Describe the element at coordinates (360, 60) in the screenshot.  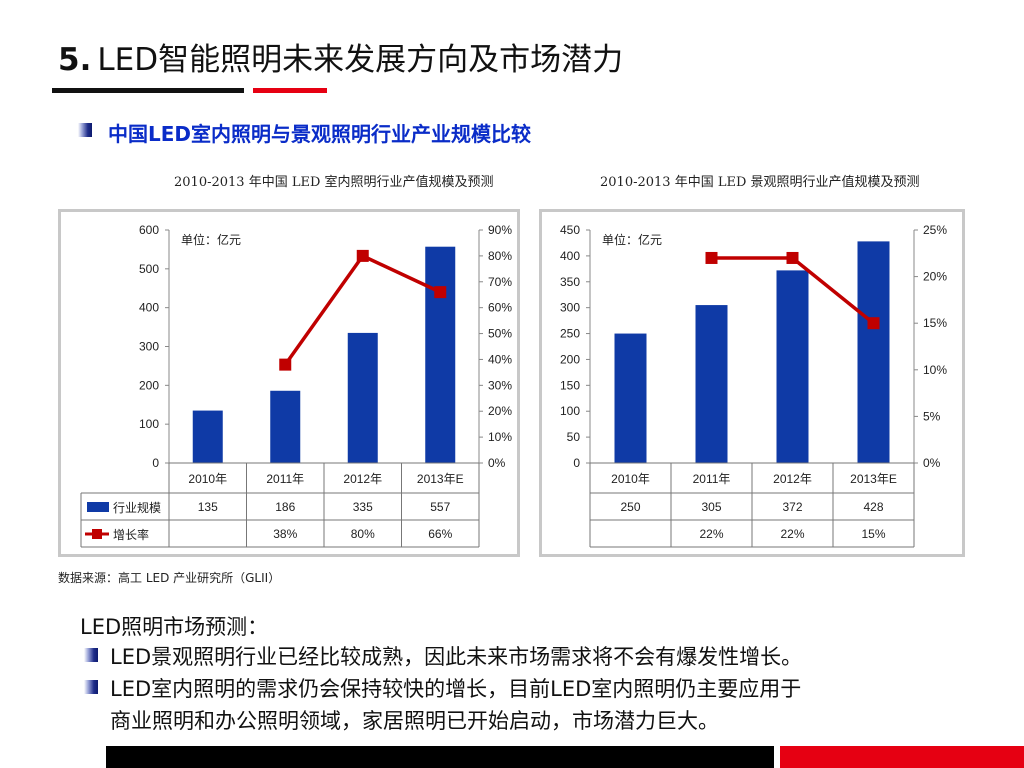
I see `title-text: LED智能照明未来发展方向及市场潜力` at that location.